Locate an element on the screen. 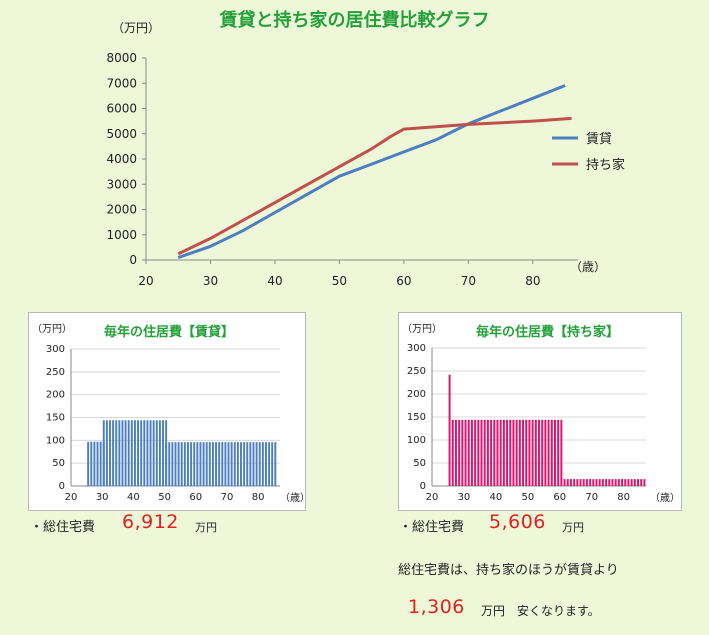 The width and height of the screenshot is (709, 635). rent-y-tick-label: 200 is located at coordinates (55, 395).